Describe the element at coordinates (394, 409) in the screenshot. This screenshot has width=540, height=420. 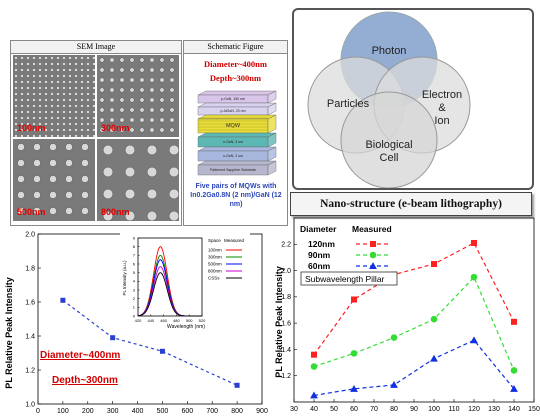
I see `svg-text: 80` at that location.